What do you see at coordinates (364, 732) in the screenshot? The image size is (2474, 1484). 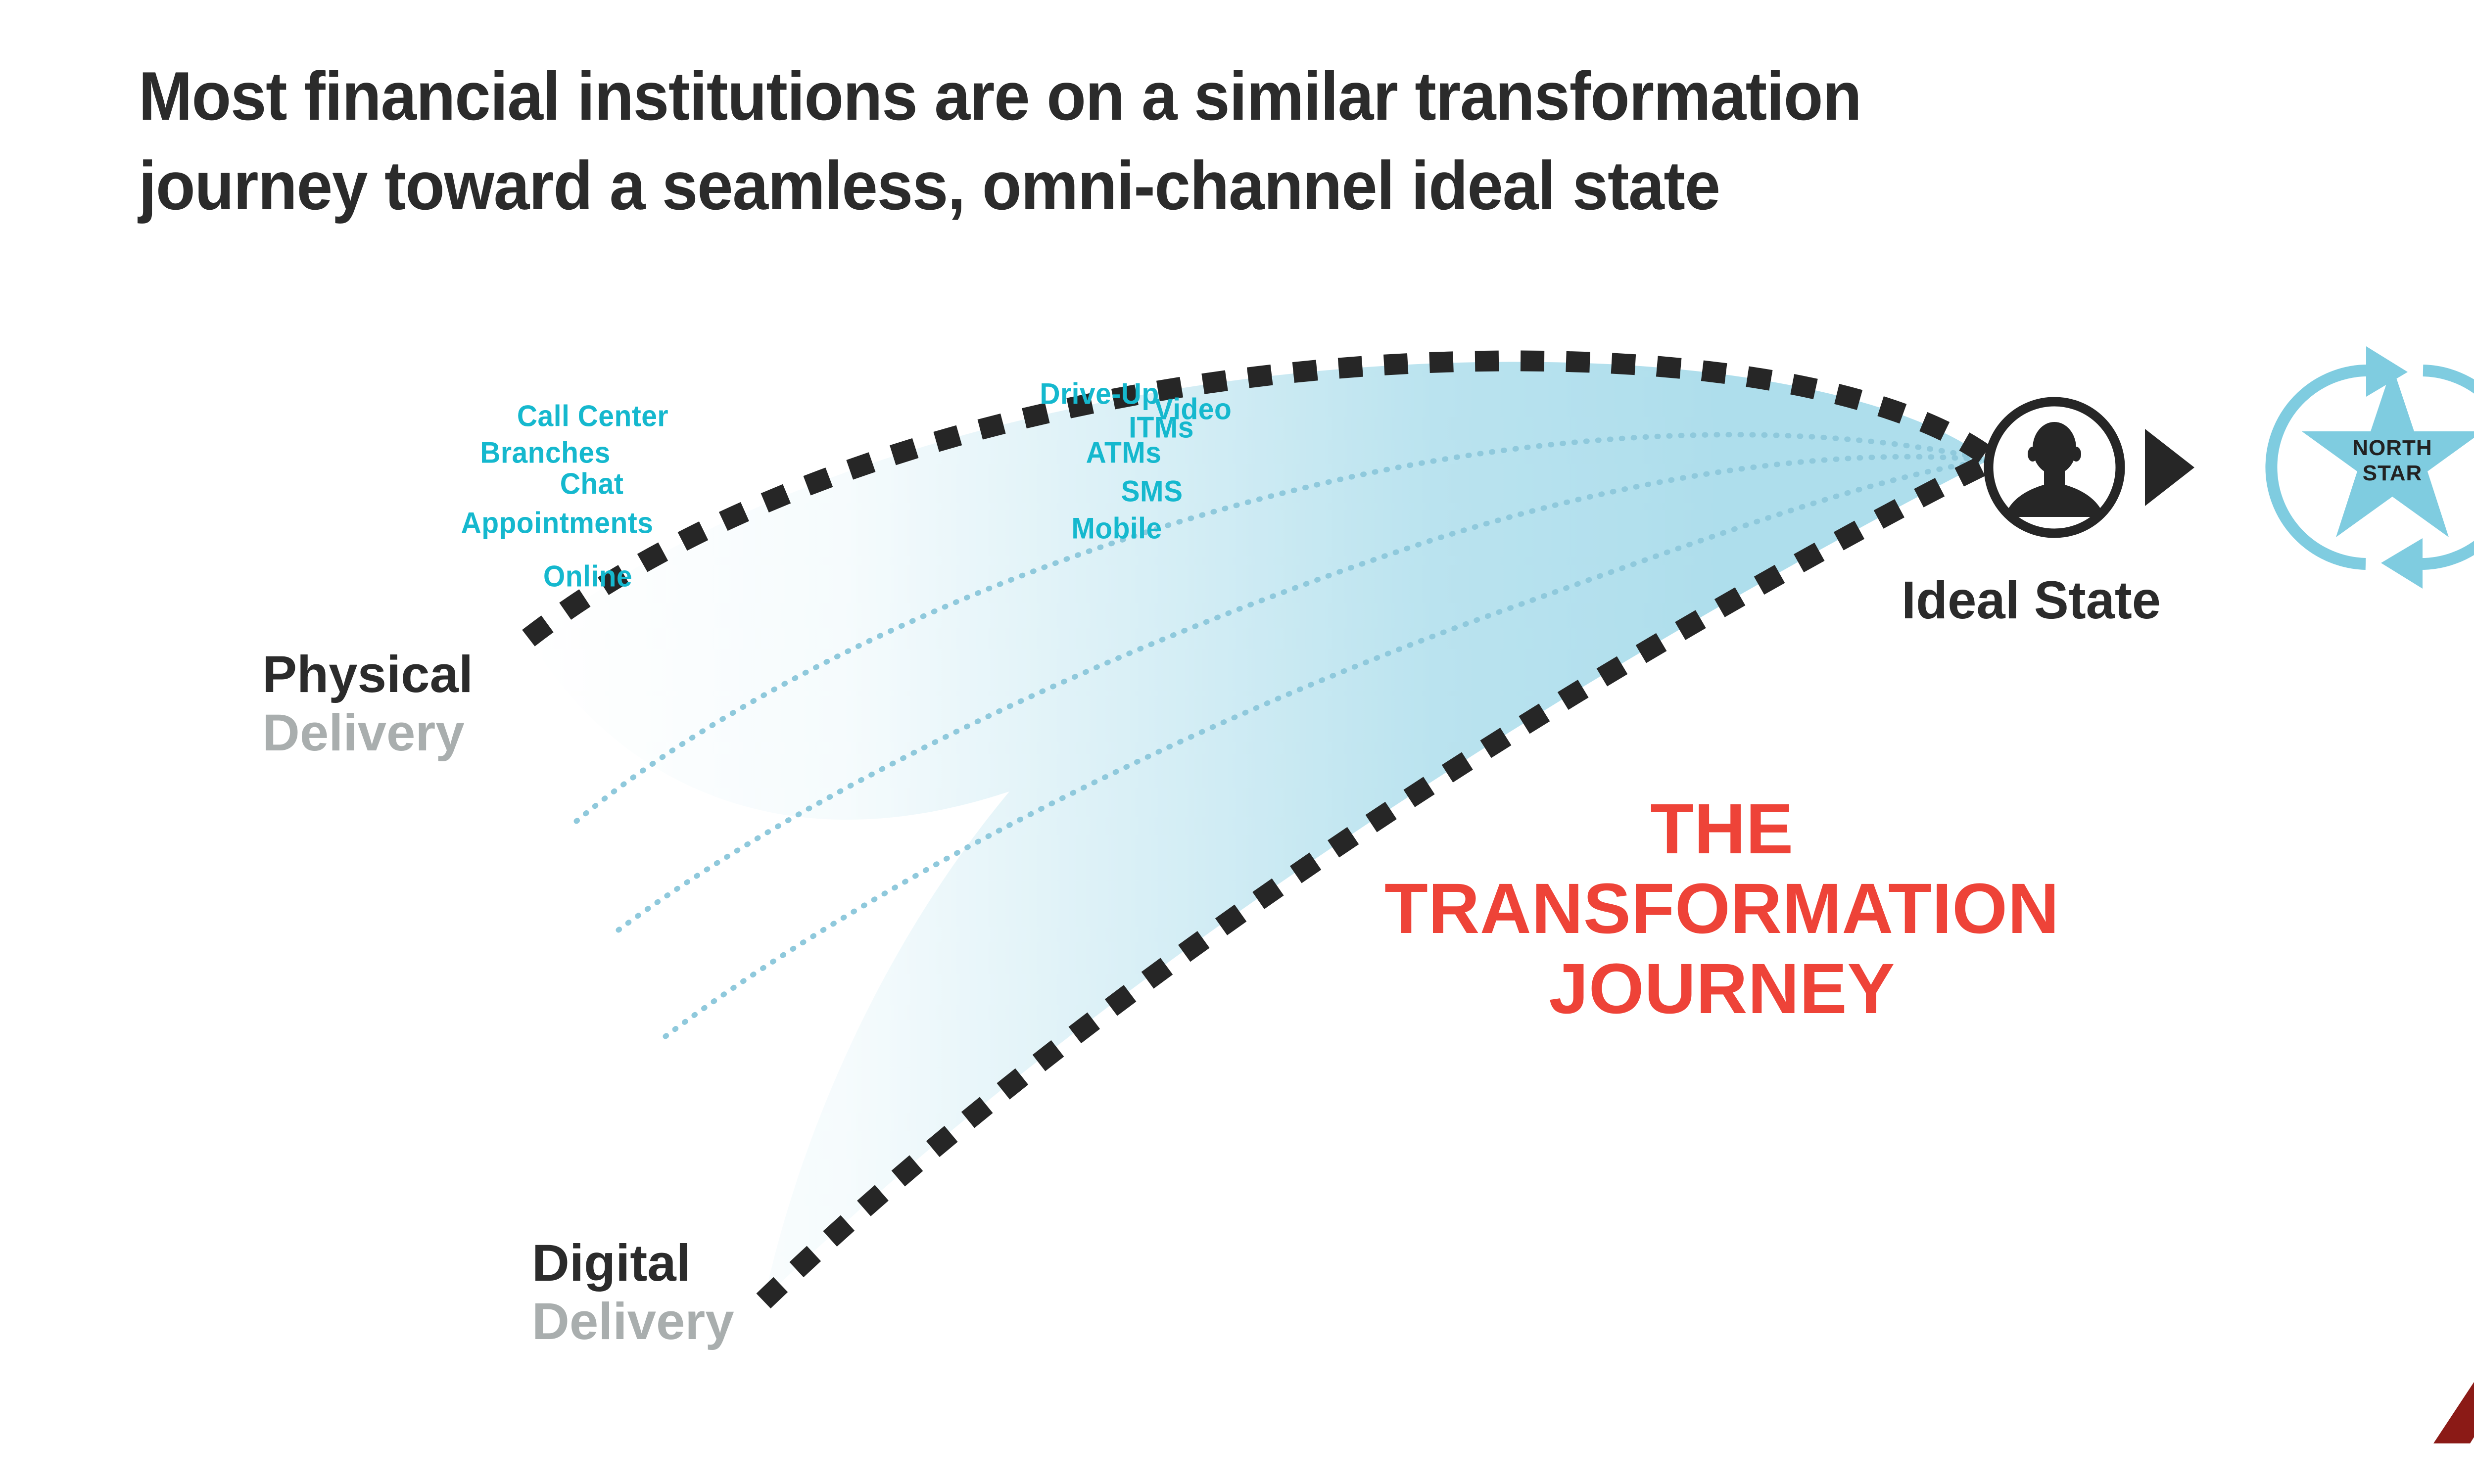 I see `axis-physical-line2: Delivery` at bounding box center [364, 732].